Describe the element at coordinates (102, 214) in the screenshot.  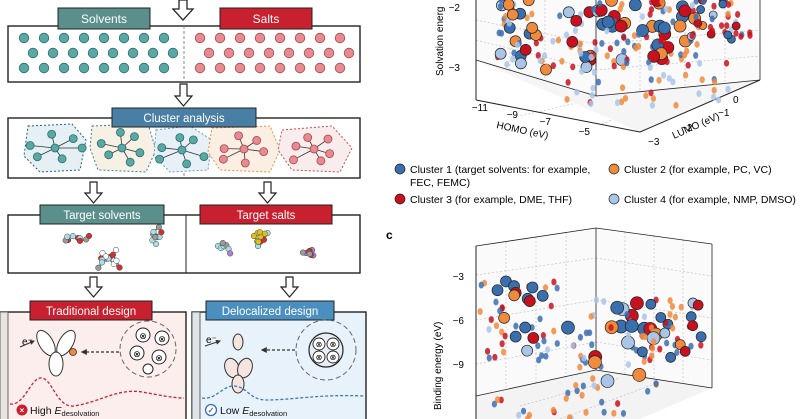
I see `target-solvents-header` at that location.